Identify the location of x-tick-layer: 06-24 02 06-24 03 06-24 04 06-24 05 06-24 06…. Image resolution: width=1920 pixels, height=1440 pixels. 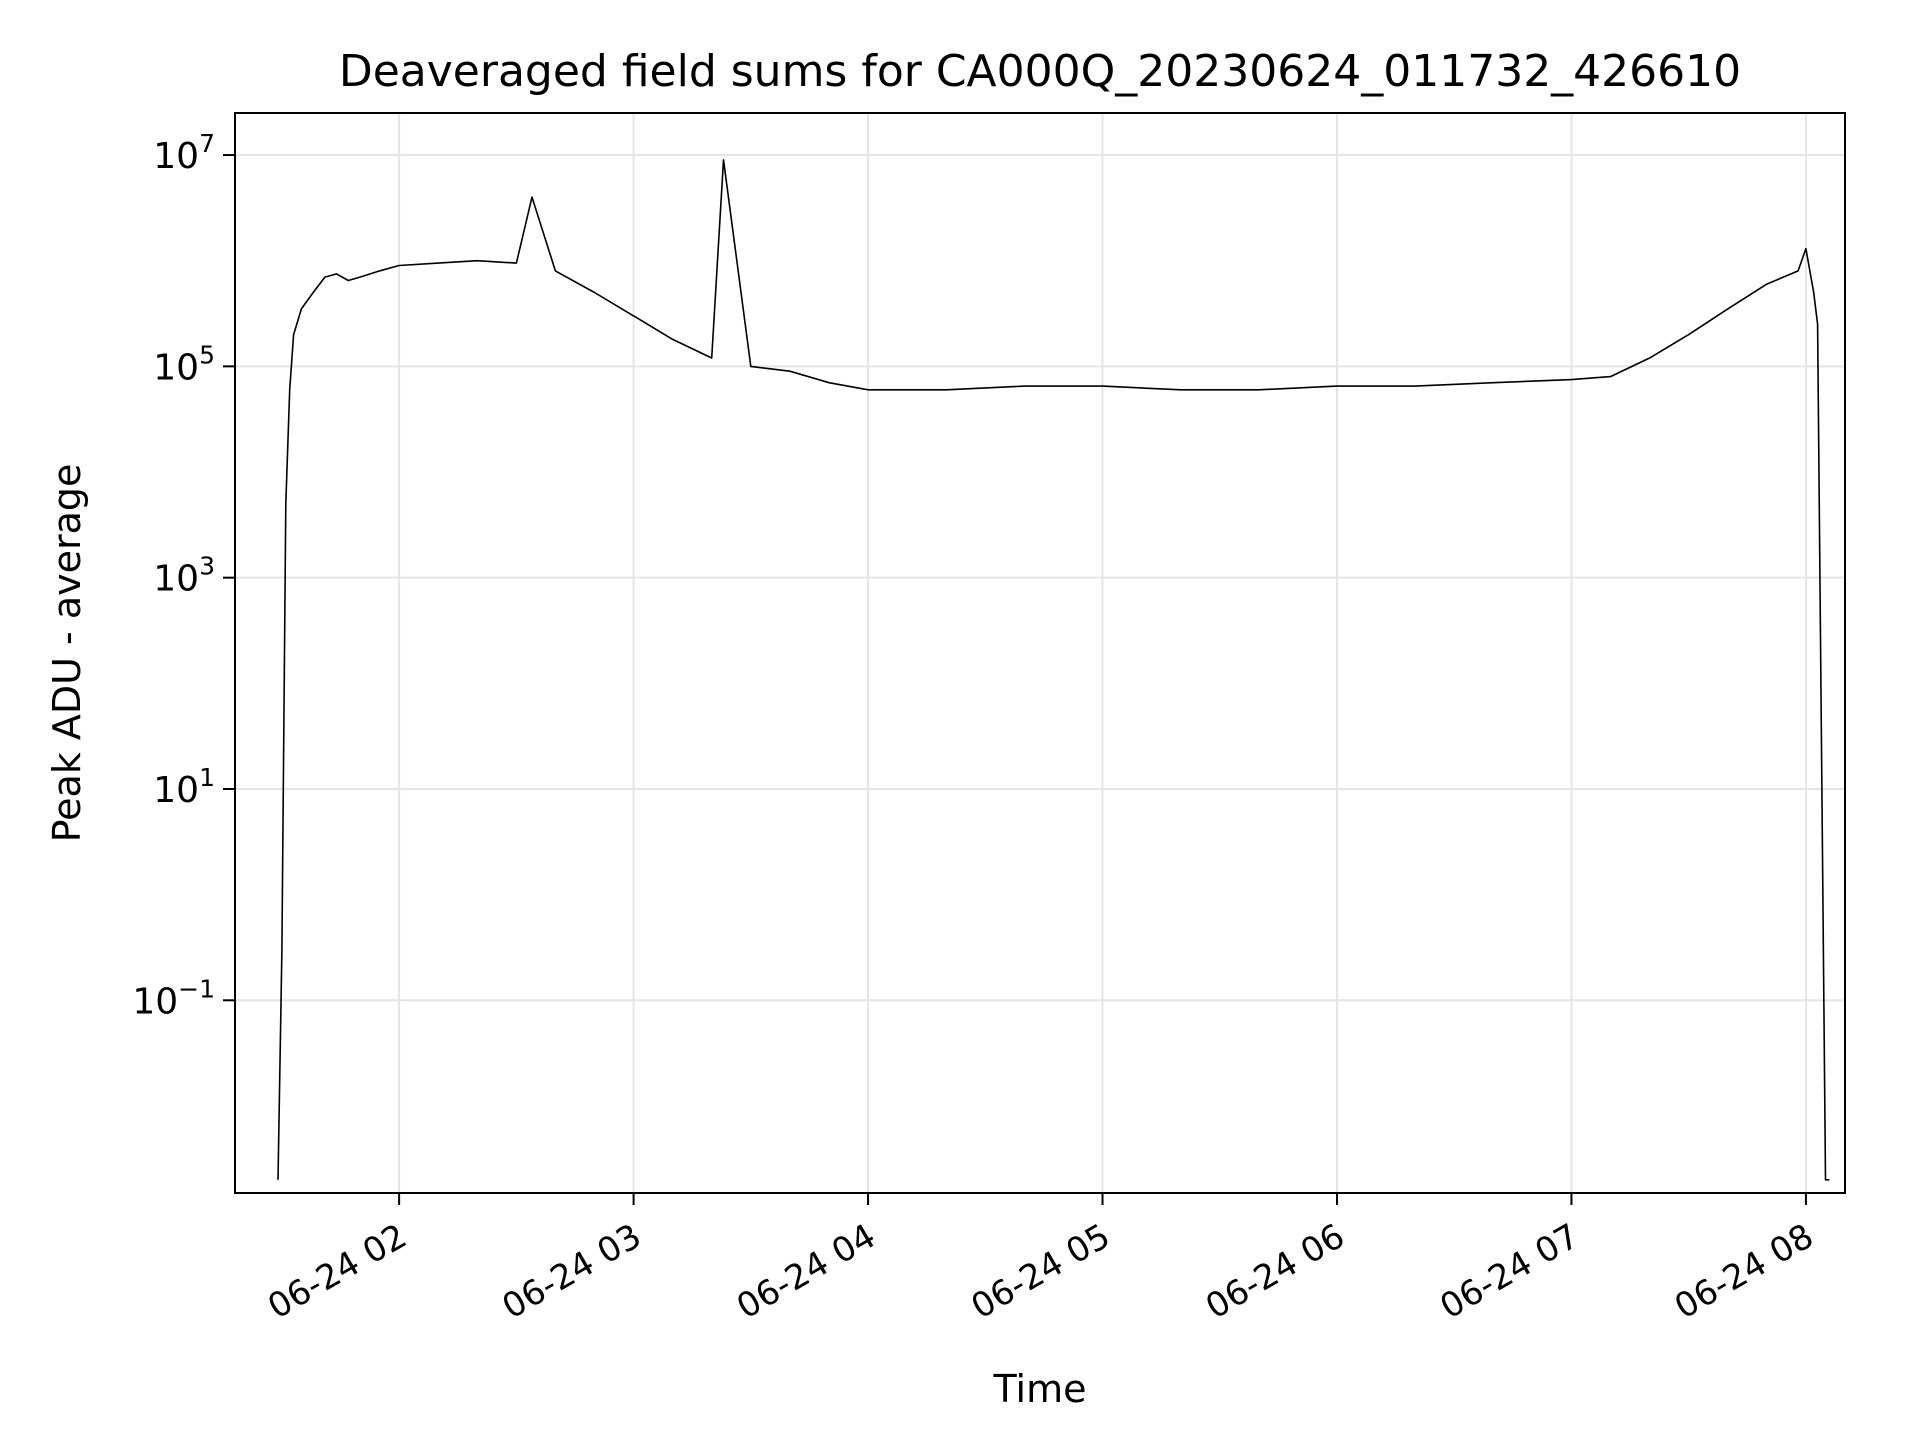
(1040, 1260).